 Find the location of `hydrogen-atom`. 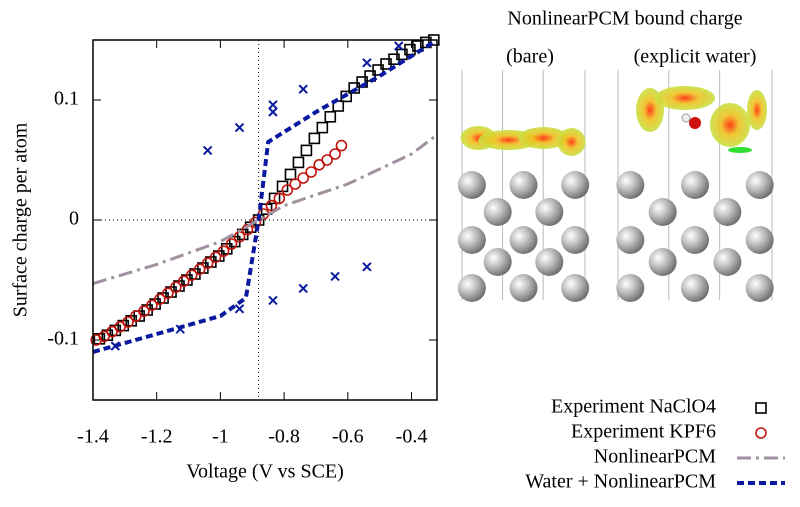

hydrogen-atom is located at coordinates (686, 118).